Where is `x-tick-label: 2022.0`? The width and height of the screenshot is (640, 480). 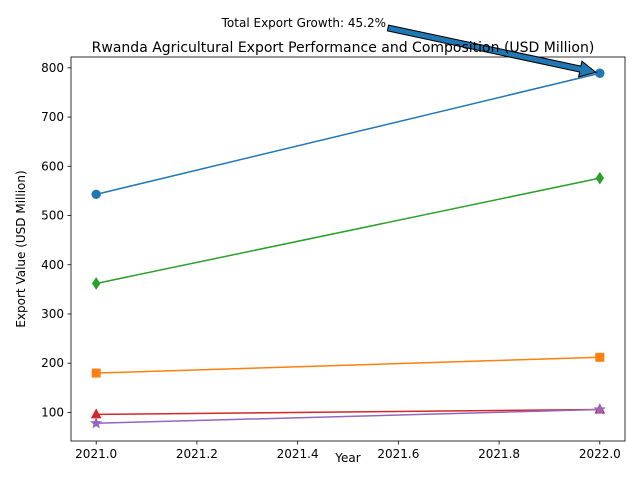 x-tick-label: 2022.0 is located at coordinates (600, 454).